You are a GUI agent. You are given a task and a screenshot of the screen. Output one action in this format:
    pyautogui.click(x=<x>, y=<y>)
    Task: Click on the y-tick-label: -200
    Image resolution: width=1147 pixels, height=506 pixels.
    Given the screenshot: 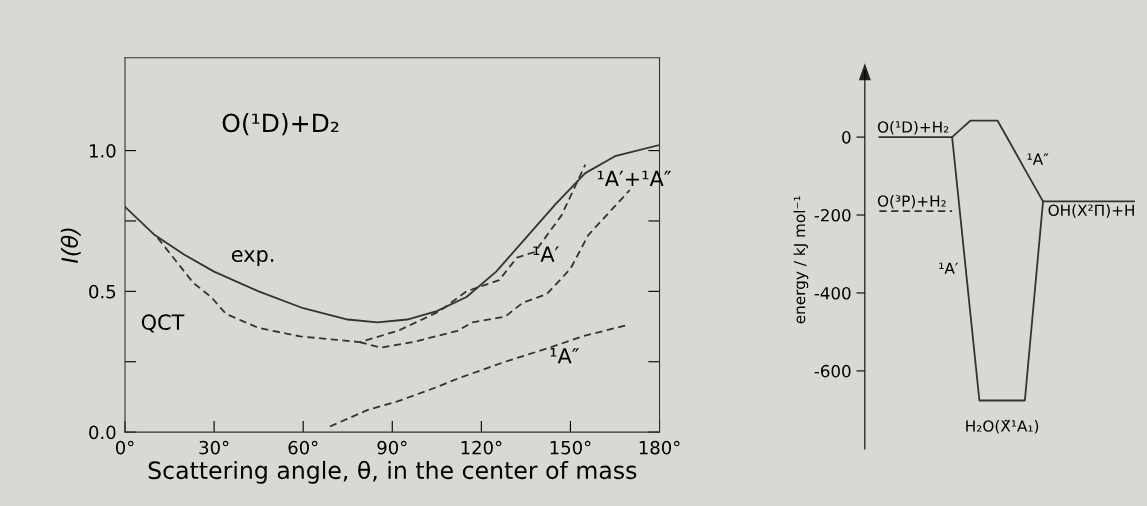 What is the action you would take?
    pyautogui.click(x=832, y=215)
    